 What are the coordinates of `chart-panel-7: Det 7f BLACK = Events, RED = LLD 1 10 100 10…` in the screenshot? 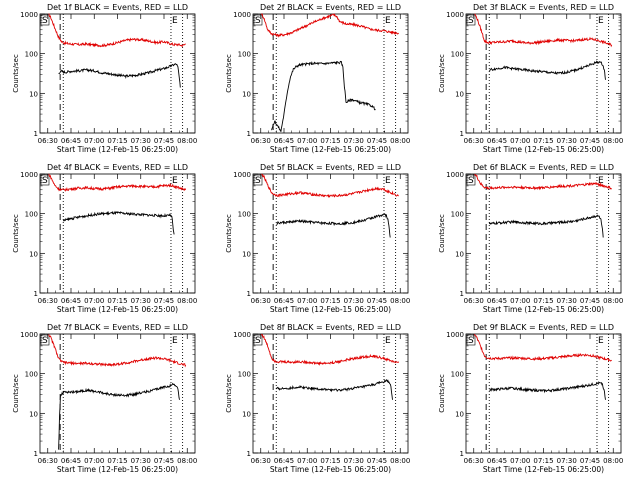 It's located at (104, 398).